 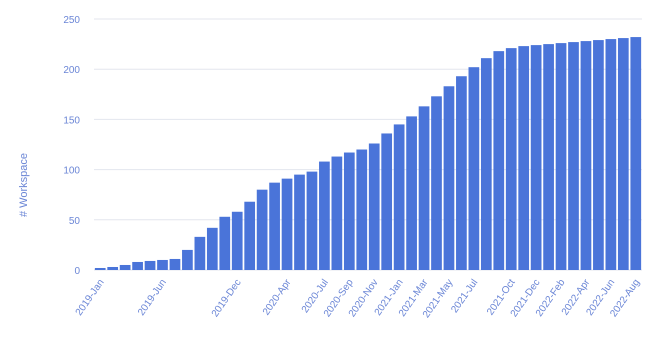 What do you see at coordinates (75, 221) in the screenshot?
I see `y-tick-label: 50` at bounding box center [75, 221].